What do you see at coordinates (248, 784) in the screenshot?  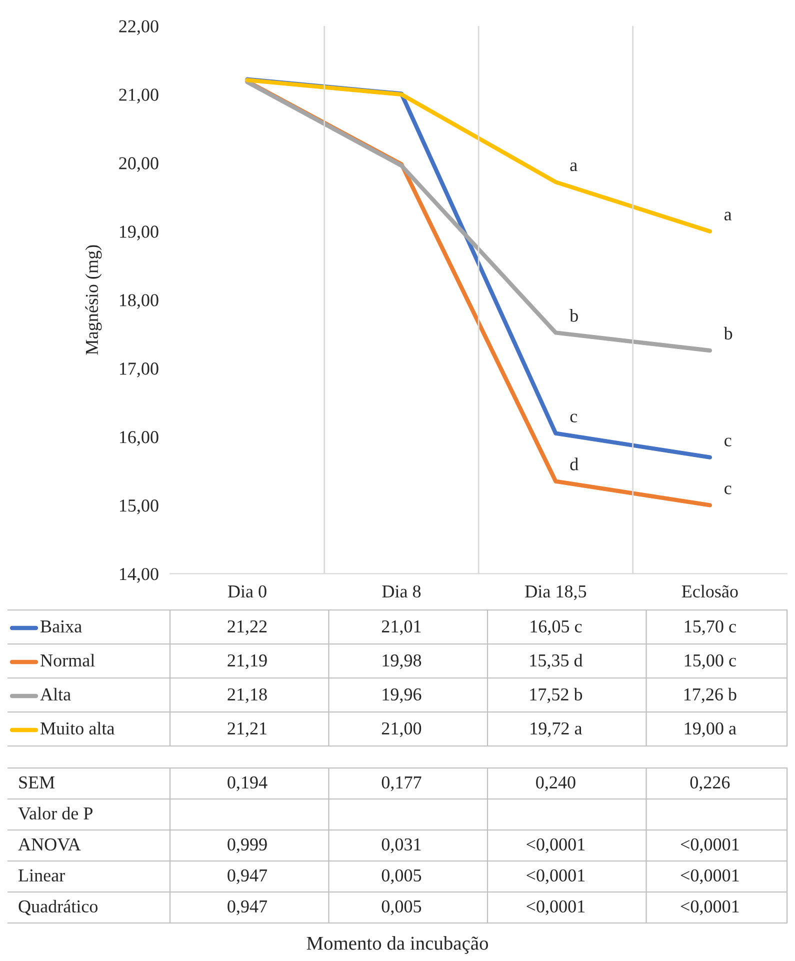 I see `text: 0,194` at bounding box center [248, 784].